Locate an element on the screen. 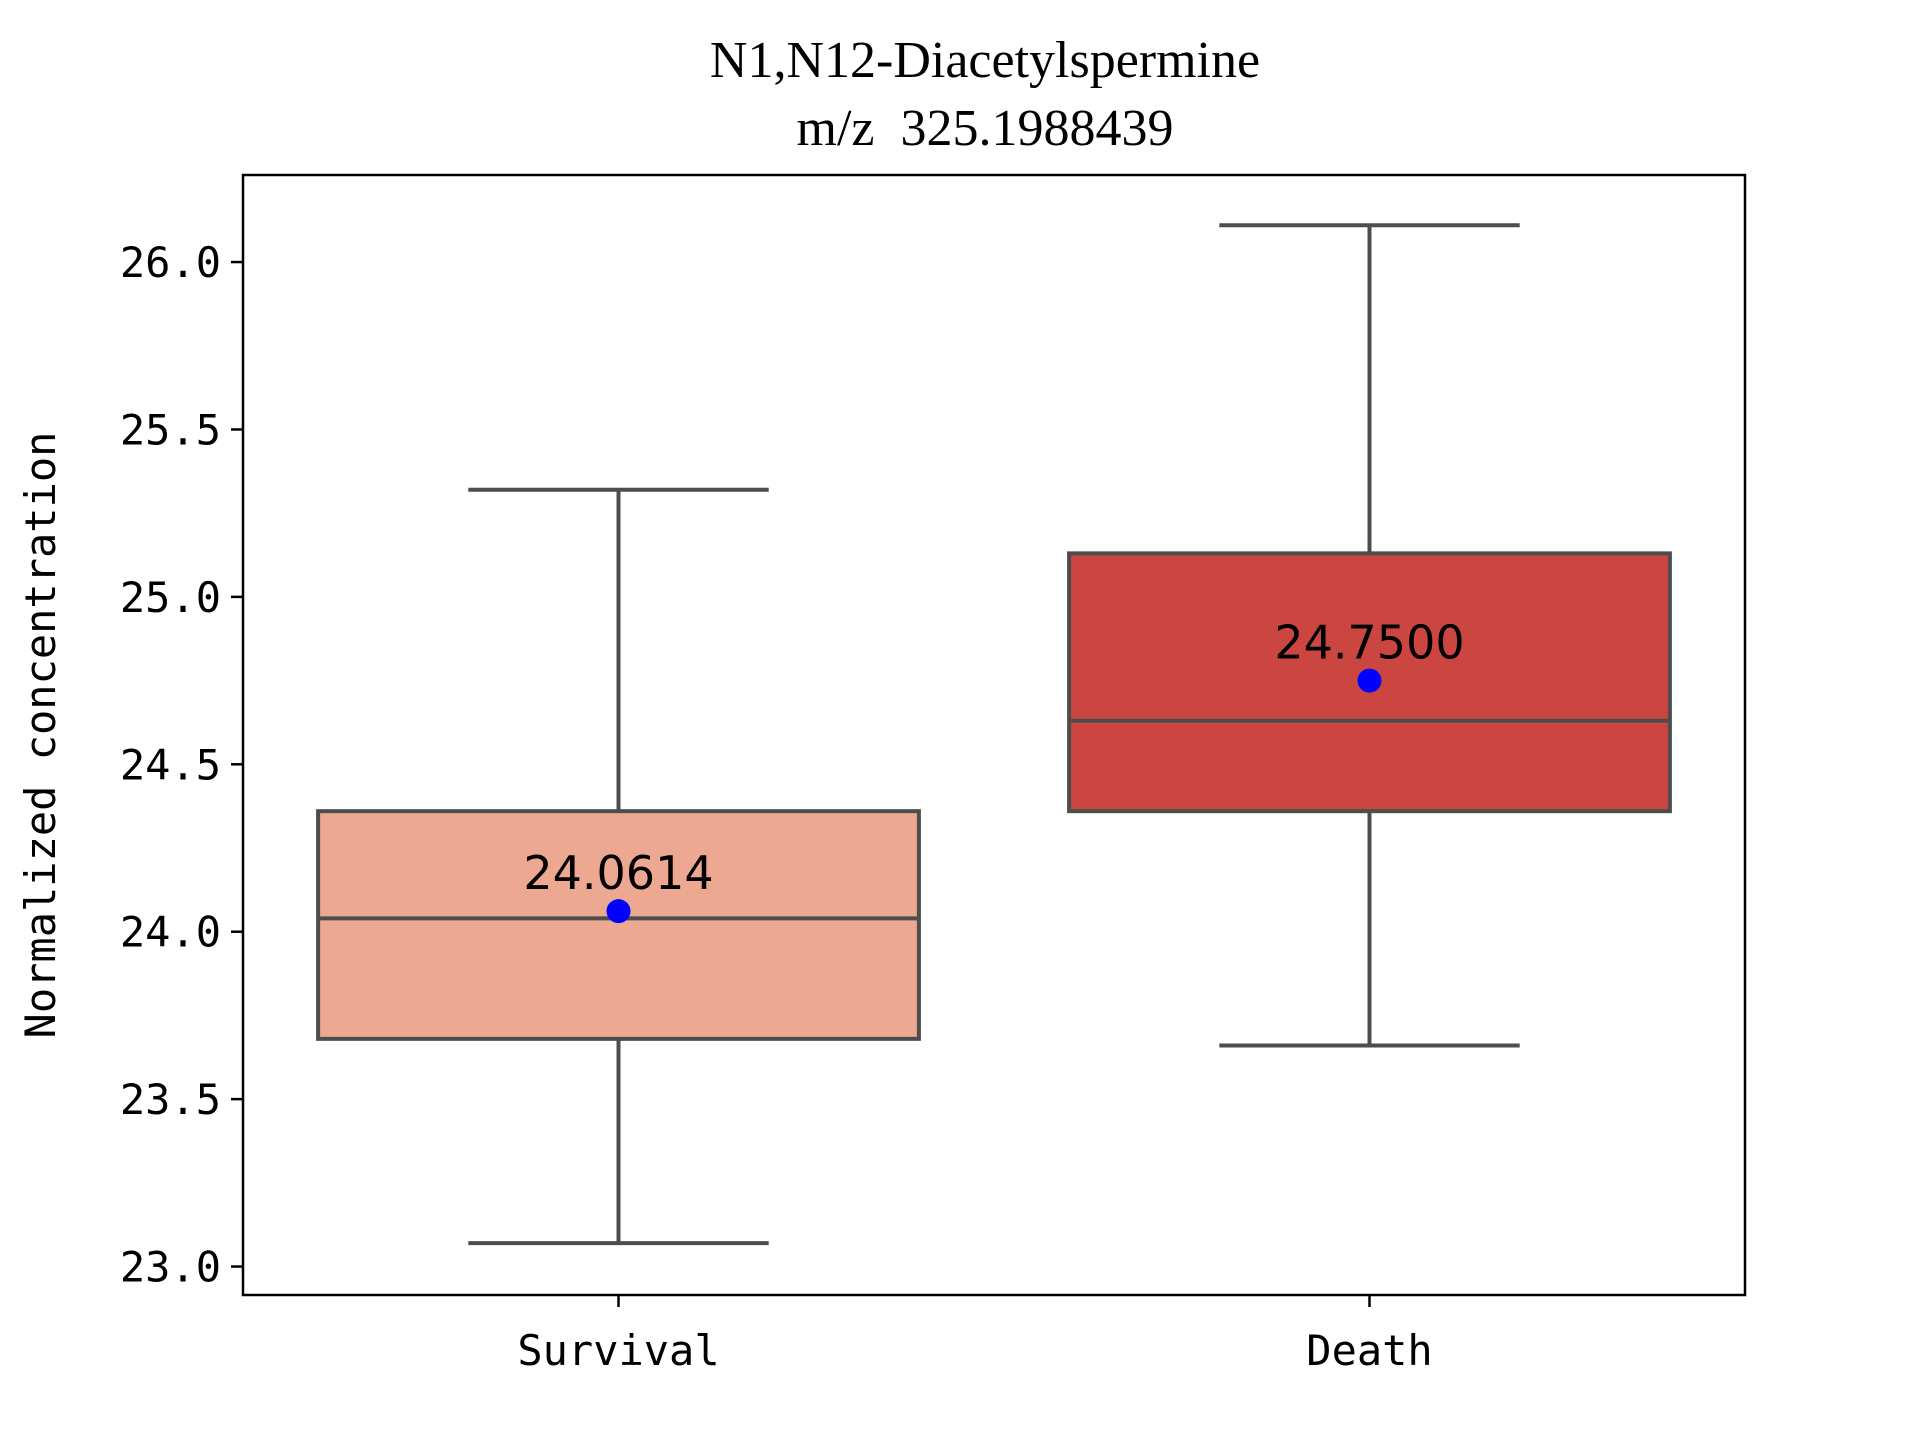 Image resolution: width=1920 pixels, height=1440 pixels. chart-title: N1,N12-Diacetylspermine is located at coordinates (985, 60).